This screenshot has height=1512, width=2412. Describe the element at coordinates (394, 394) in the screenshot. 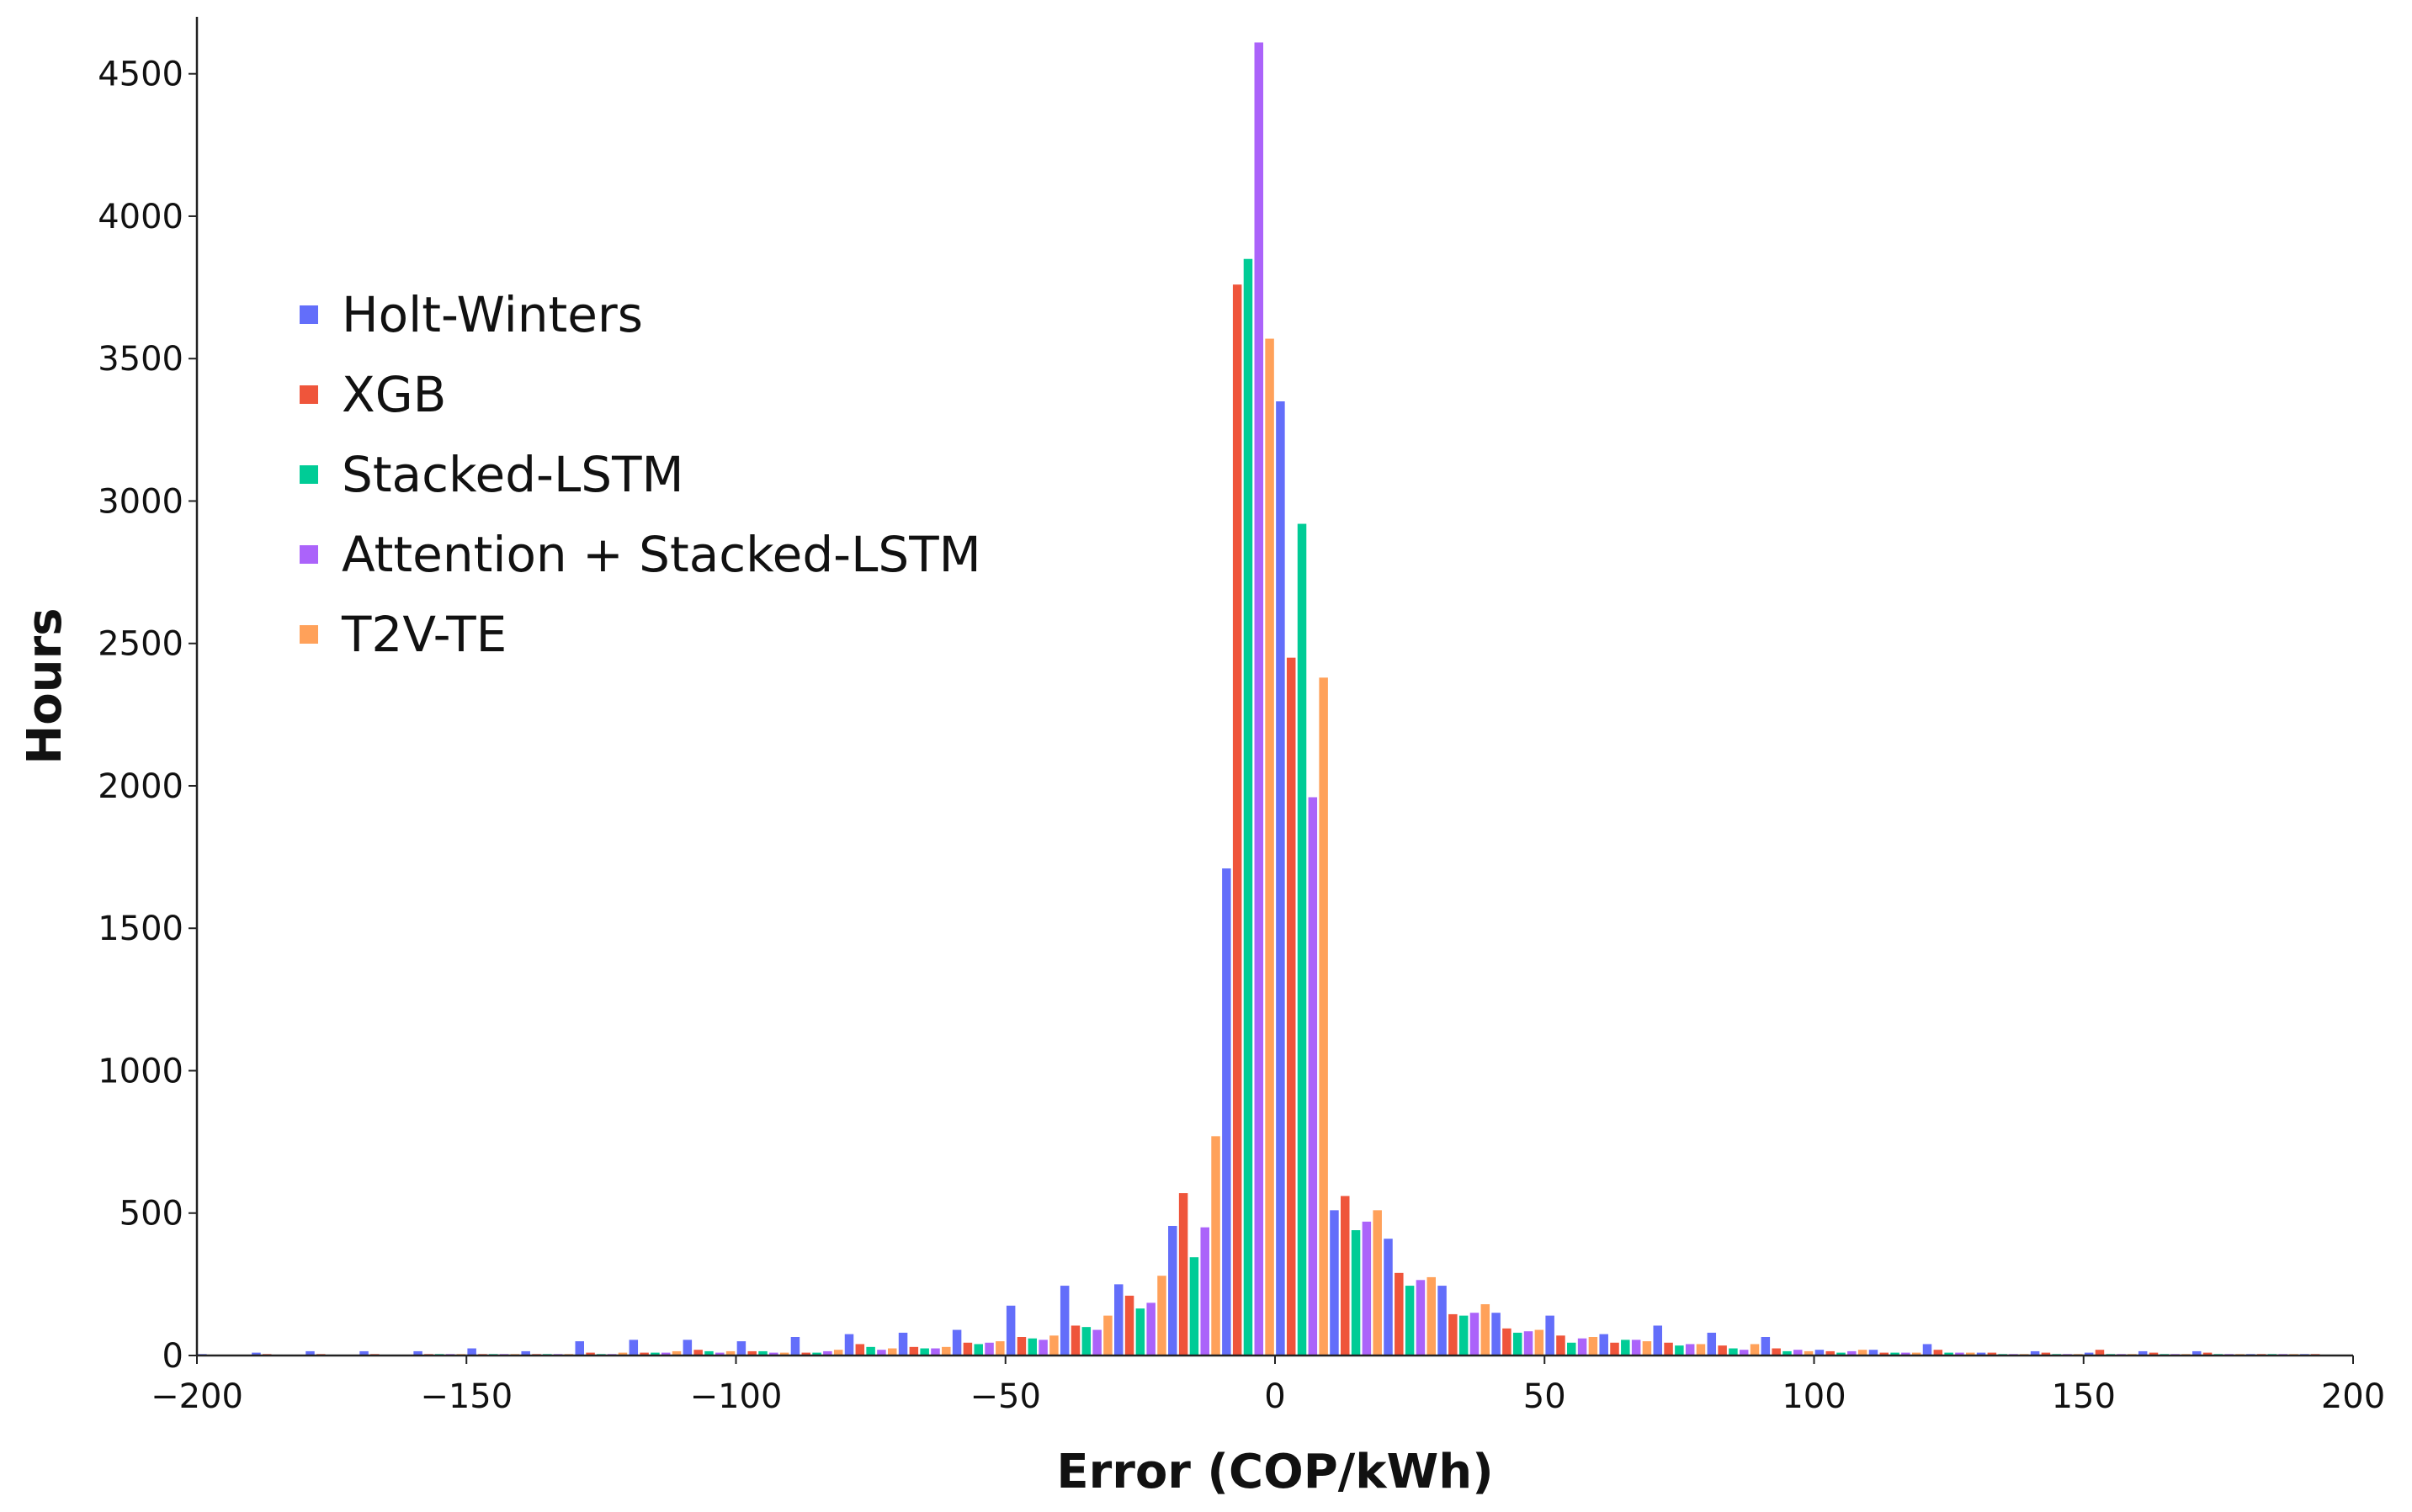

I see `legend-label: XGB` at that location.